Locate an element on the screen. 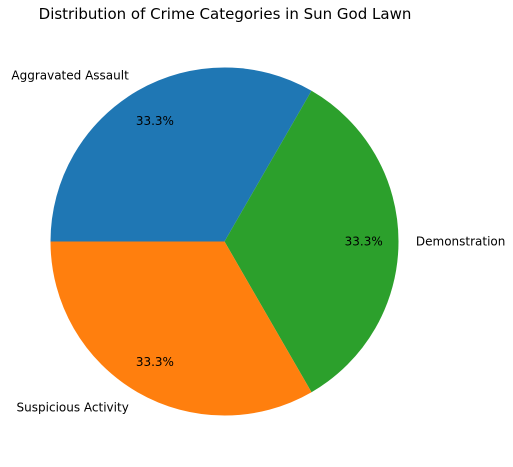 This screenshot has height=467, width=513. slice-percent-suspicious-activity: 33.3% is located at coordinates (155, 362).